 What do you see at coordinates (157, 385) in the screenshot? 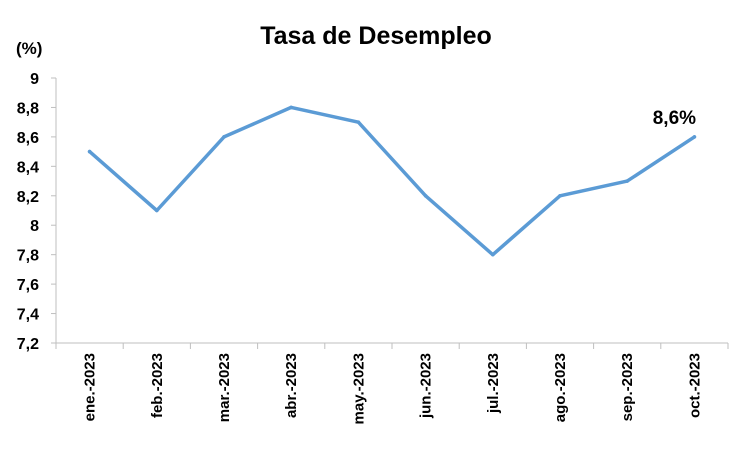
I see `x-tick-label: feb.-2023` at bounding box center [157, 385].